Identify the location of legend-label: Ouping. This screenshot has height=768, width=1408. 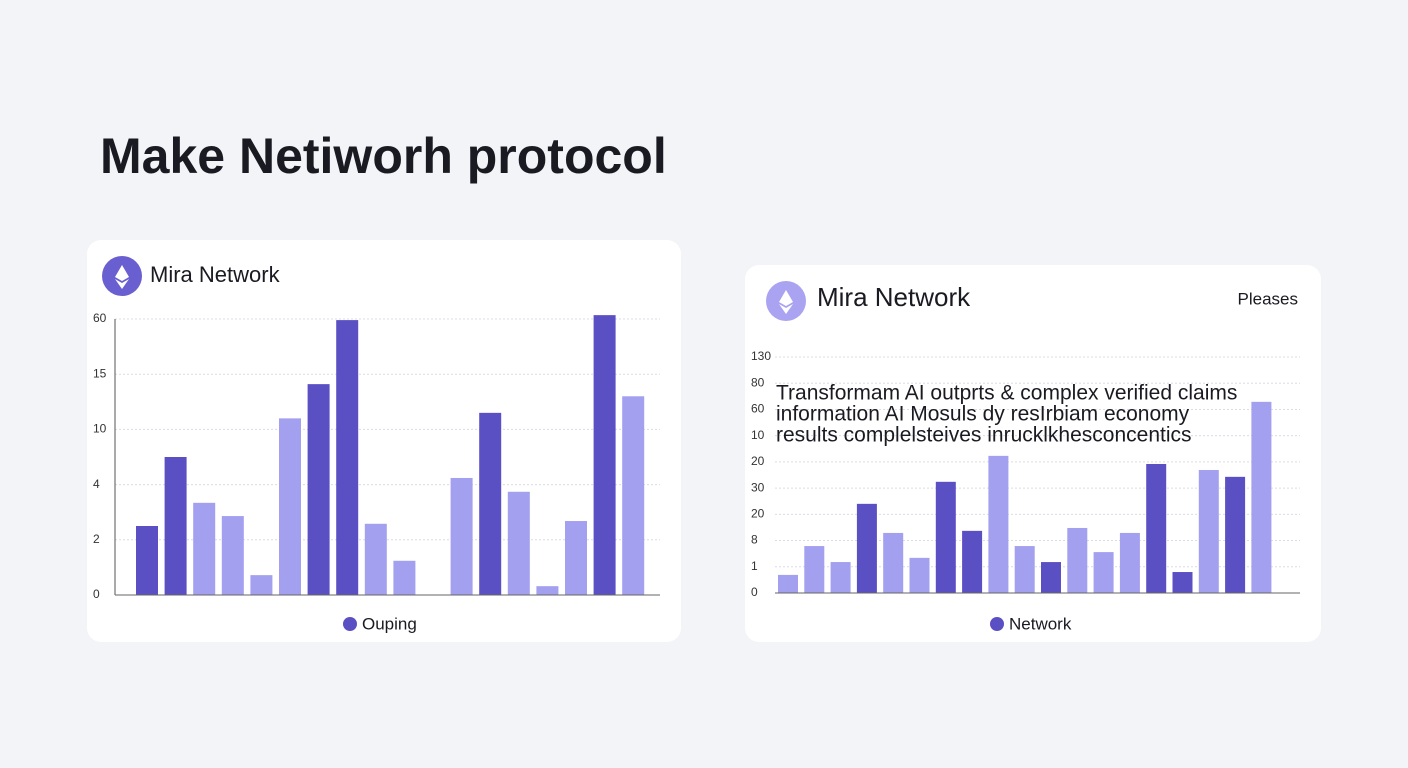
(389, 623).